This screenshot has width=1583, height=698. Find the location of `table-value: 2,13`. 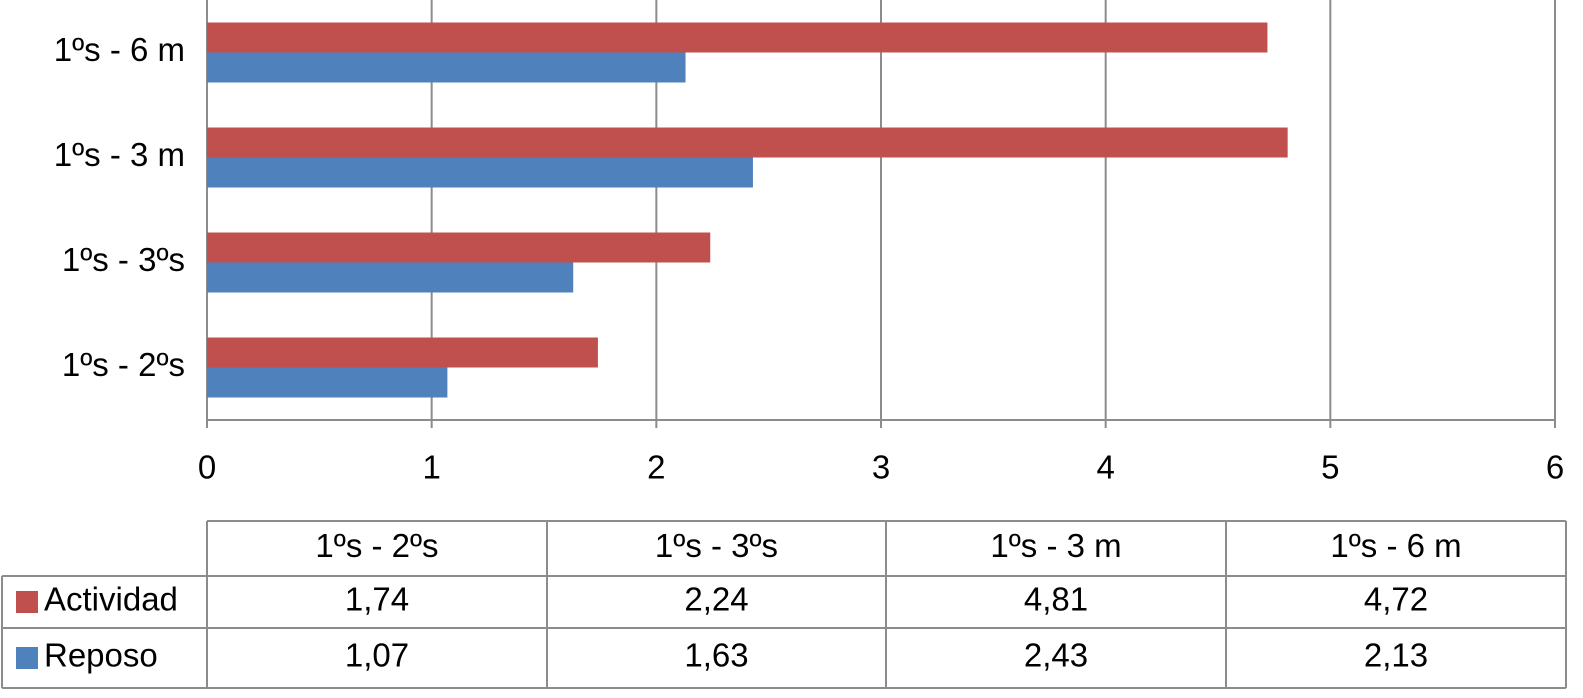

table-value: 2,13 is located at coordinates (1396, 655).